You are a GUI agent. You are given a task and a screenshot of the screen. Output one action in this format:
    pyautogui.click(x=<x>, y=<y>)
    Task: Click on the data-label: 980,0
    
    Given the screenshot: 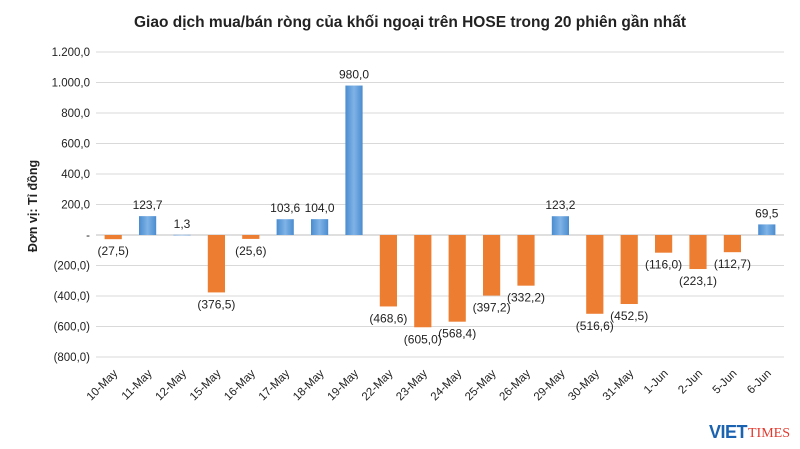 What is the action you would take?
    pyautogui.click(x=354, y=75)
    